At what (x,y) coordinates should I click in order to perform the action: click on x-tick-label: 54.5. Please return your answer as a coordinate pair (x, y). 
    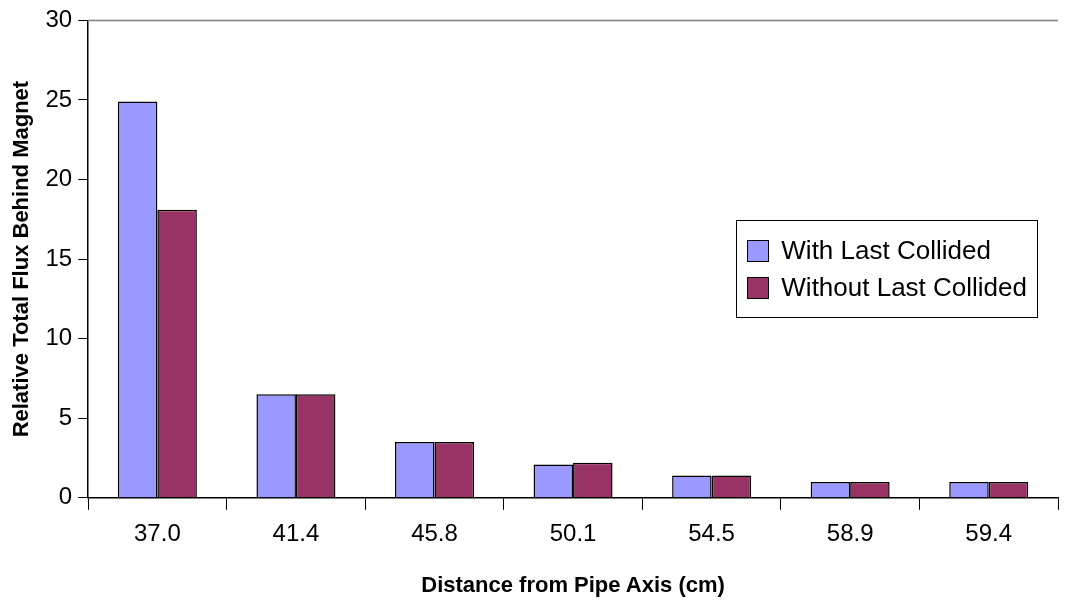
    Looking at the image, I should click on (711, 532).